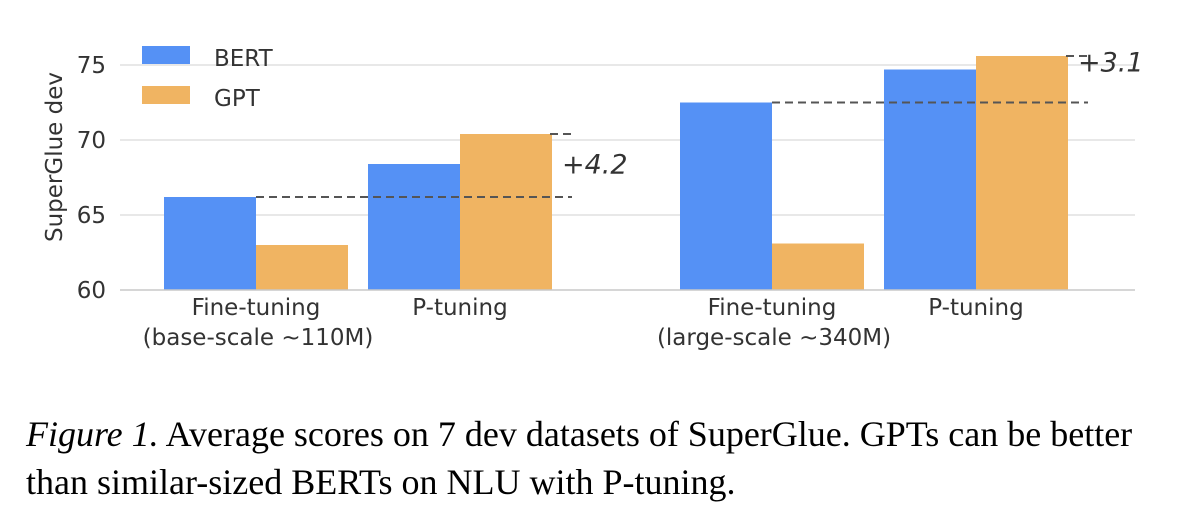 The image size is (1202, 524). What do you see at coordinates (208, 79) in the screenshot?
I see `legend: BERT GPT` at bounding box center [208, 79].